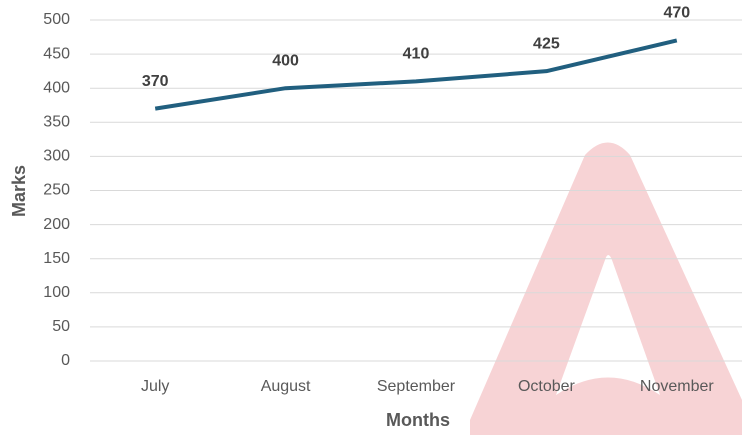 The width and height of the screenshot is (742, 435). I want to click on y-tick-label: 500, so click(56, 19).